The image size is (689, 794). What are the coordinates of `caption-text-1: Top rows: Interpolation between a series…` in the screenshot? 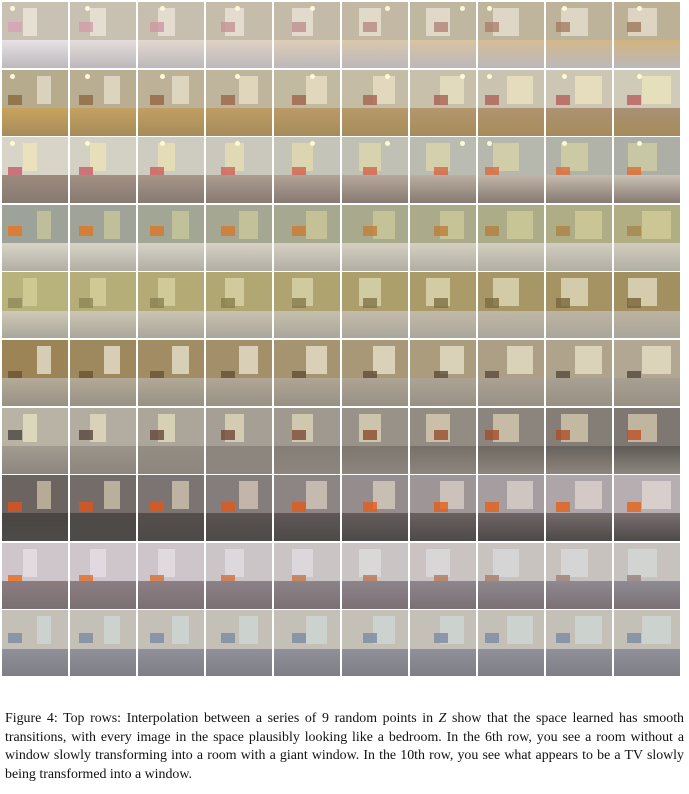 It's located at (248, 718).